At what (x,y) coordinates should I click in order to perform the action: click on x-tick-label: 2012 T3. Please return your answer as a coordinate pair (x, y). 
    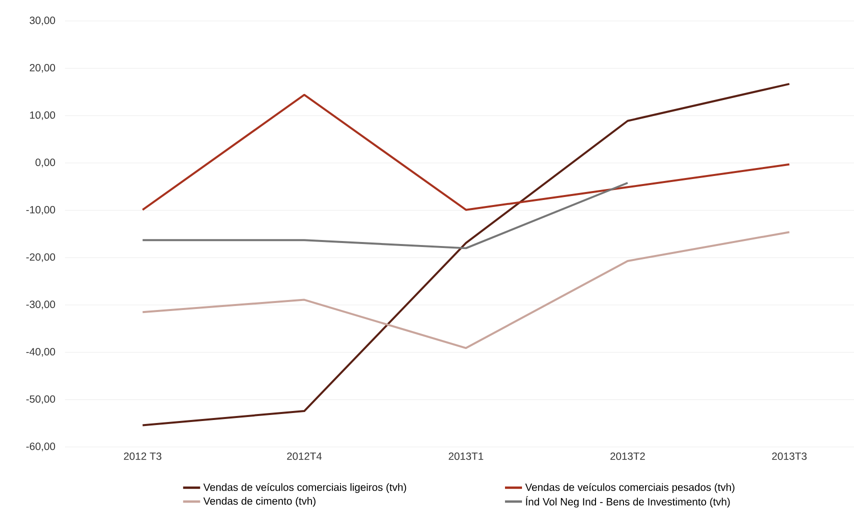
    Looking at the image, I should click on (143, 456).